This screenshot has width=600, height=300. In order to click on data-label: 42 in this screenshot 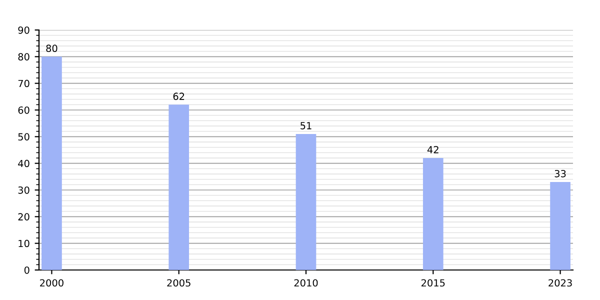, I will do `click(432, 150)`.